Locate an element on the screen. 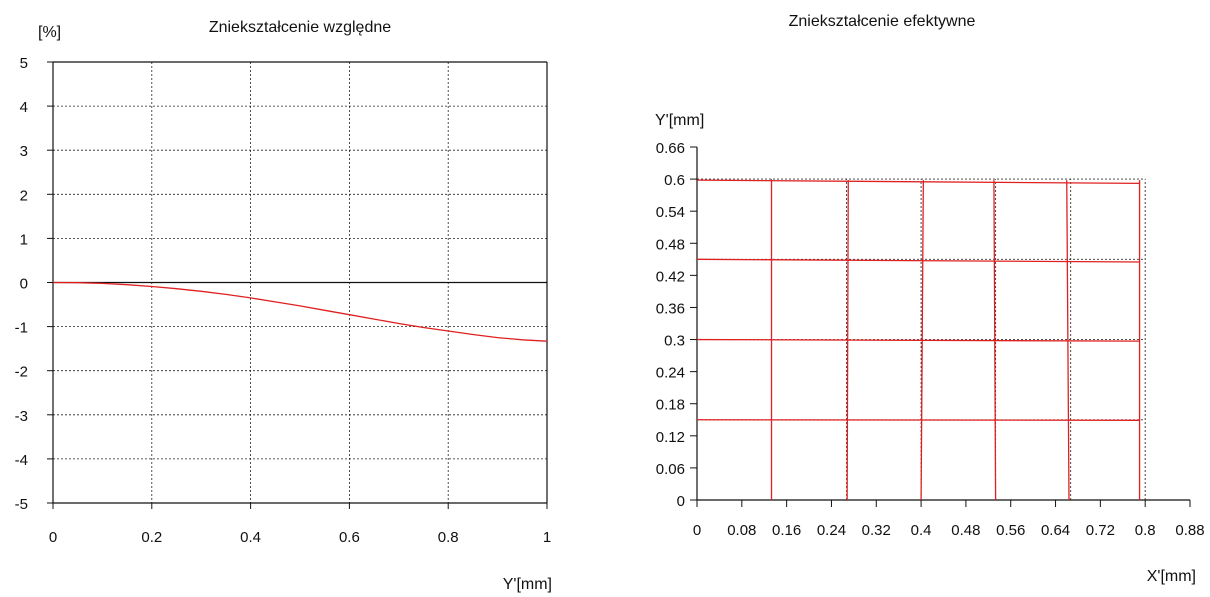 The height and width of the screenshot is (597, 1210). left-x-tick-label: 0.2 is located at coordinates (151, 537).